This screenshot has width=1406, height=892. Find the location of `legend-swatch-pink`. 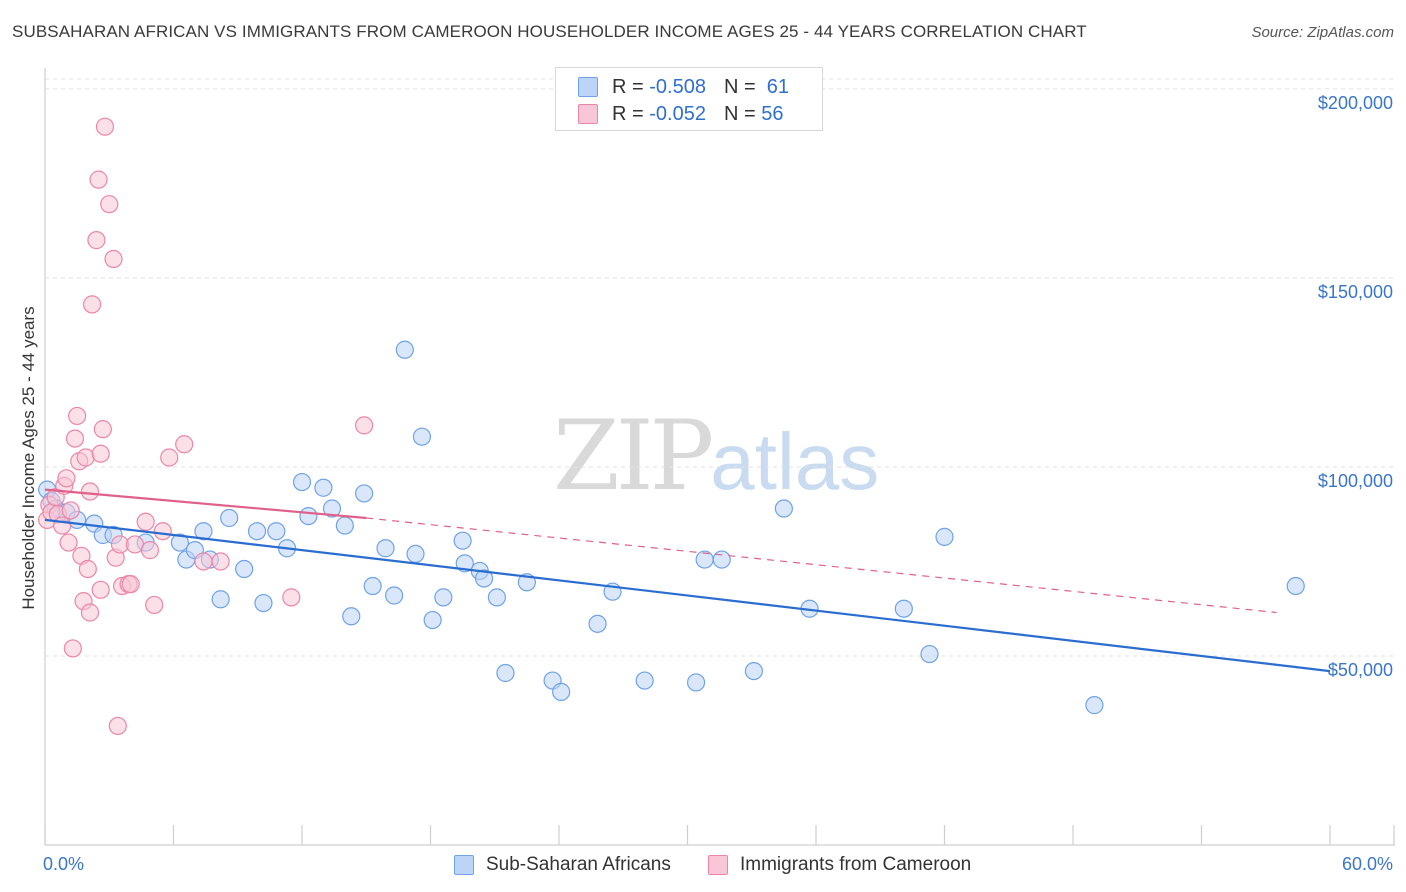

legend-swatch-pink is located at coordinates (588, 114).